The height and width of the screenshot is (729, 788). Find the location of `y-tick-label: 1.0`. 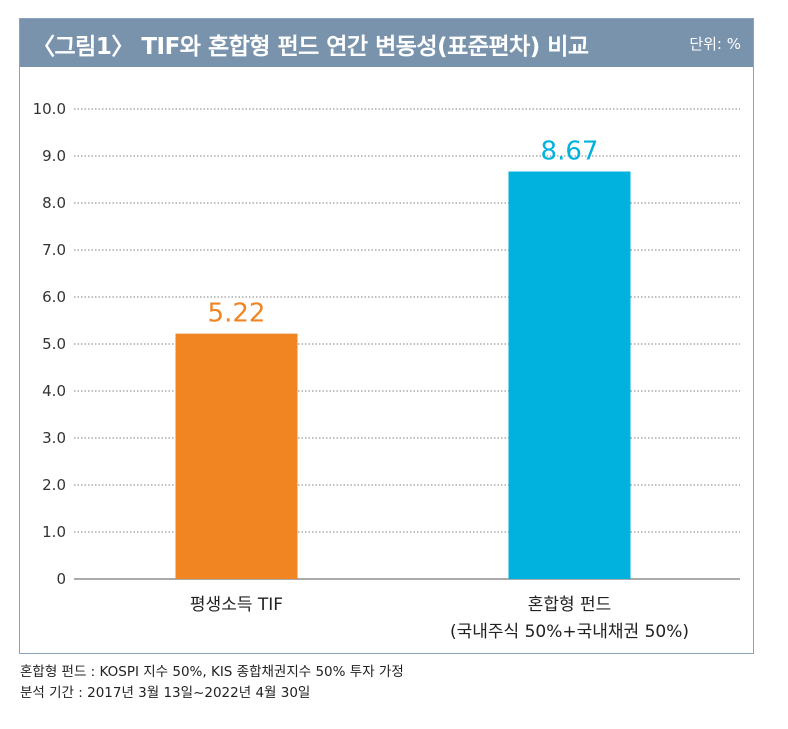

y-tick-label: 1.0 is located at coordinates (54, 532).